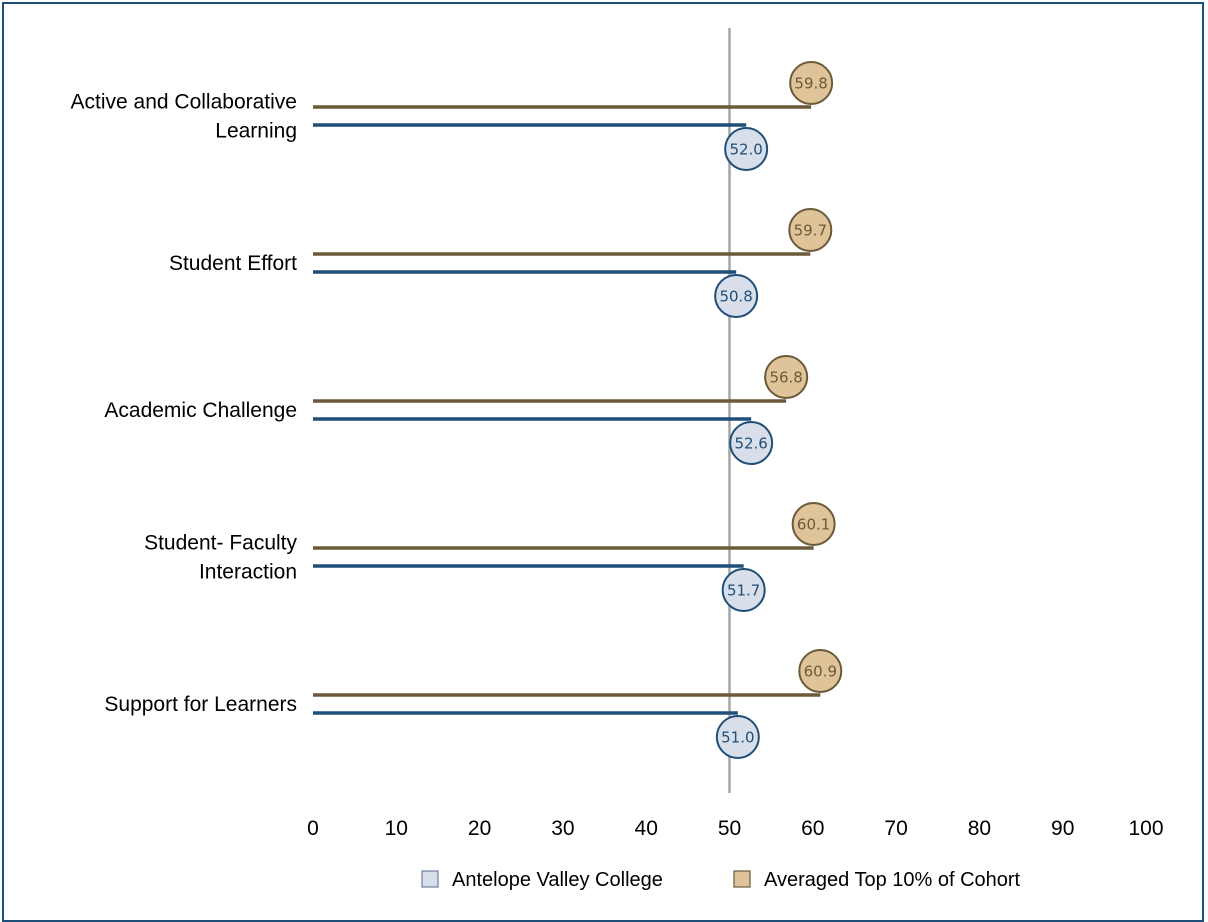 Image resolution: width=1208 pixels, height=922 pixels. I want to click on data-label: 52.0, so click(745, 150).